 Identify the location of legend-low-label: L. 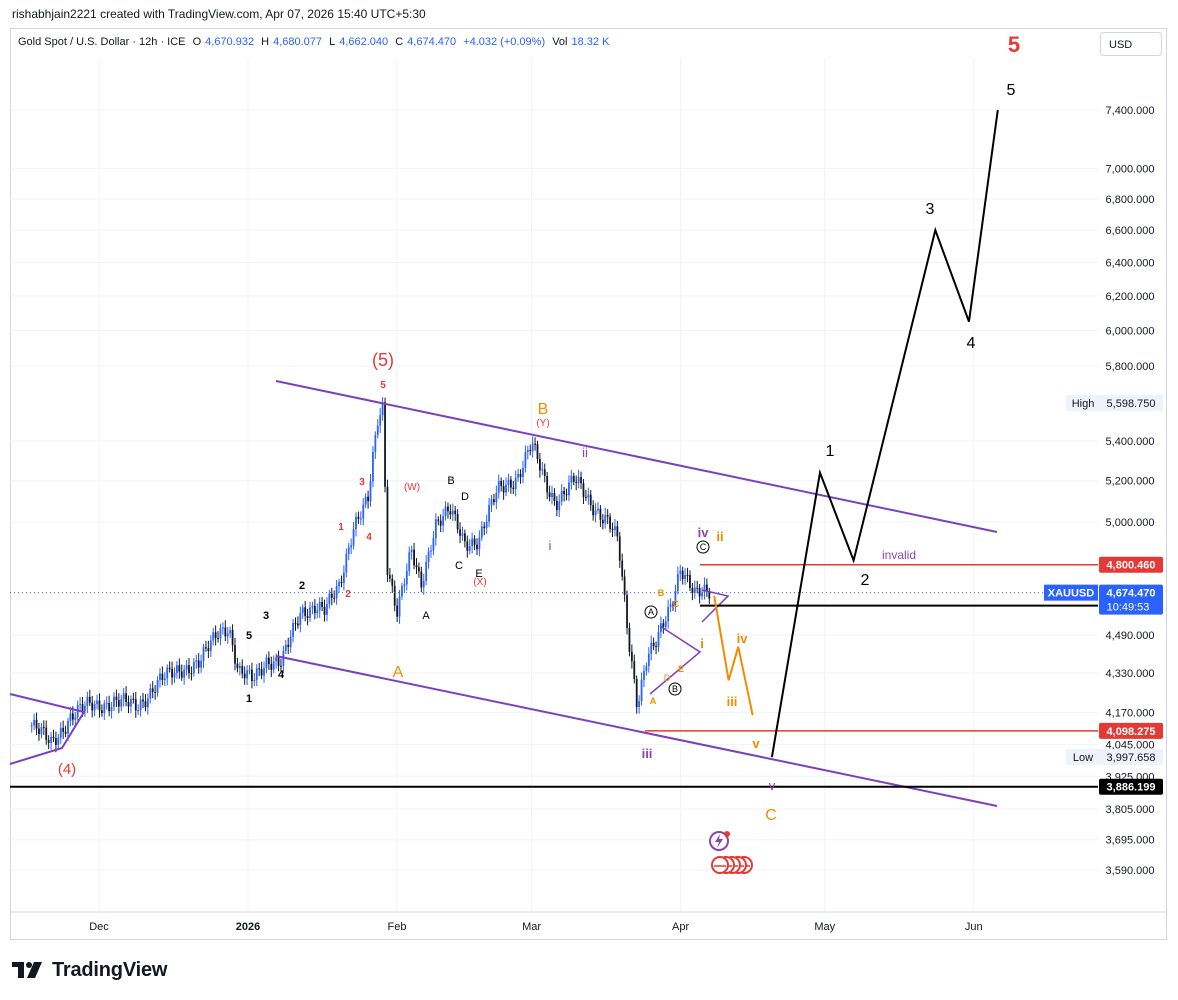
(332, 42).